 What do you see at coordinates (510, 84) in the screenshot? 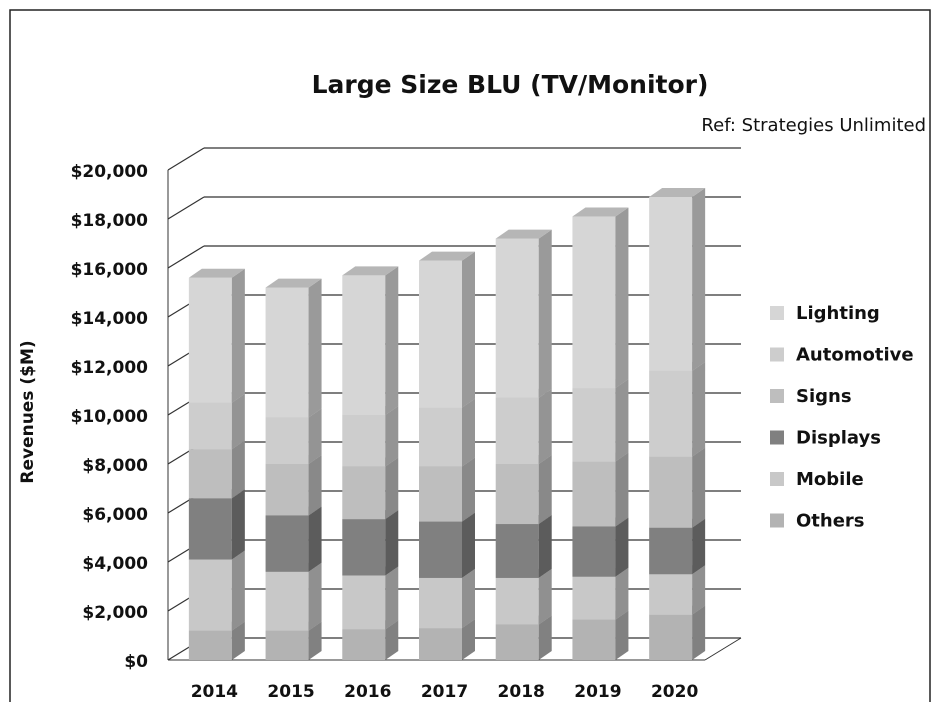
I see `chart-title: Large Size BLU (TV/Monitor)` at bounding box center [510, 84].